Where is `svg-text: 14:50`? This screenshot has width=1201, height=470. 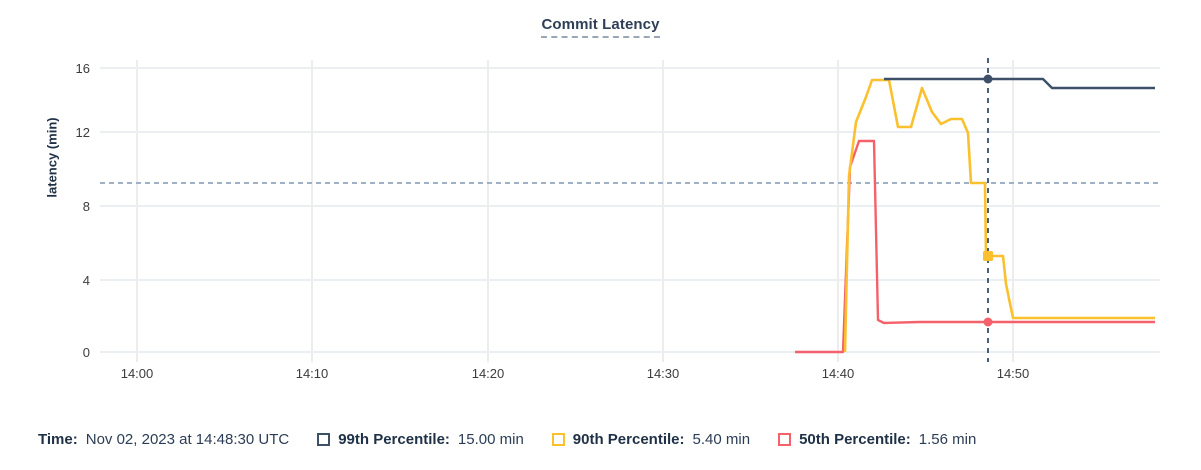
svg-text: 14:50 is located at coordinates (1013, 373).